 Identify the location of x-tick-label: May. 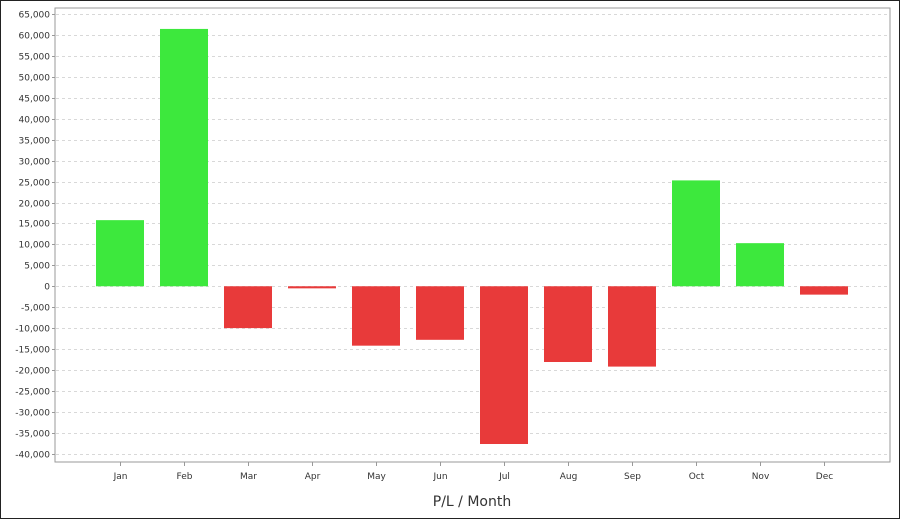
(376, 477).